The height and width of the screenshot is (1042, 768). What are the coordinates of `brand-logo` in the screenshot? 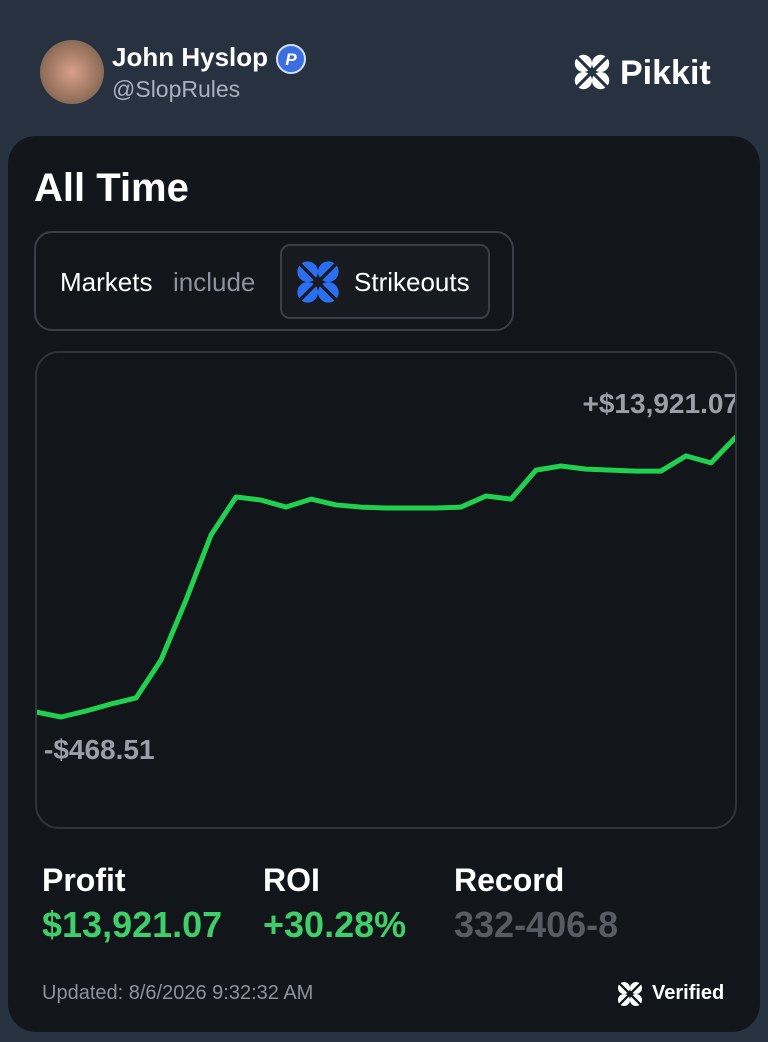 It's located at (592, 72).